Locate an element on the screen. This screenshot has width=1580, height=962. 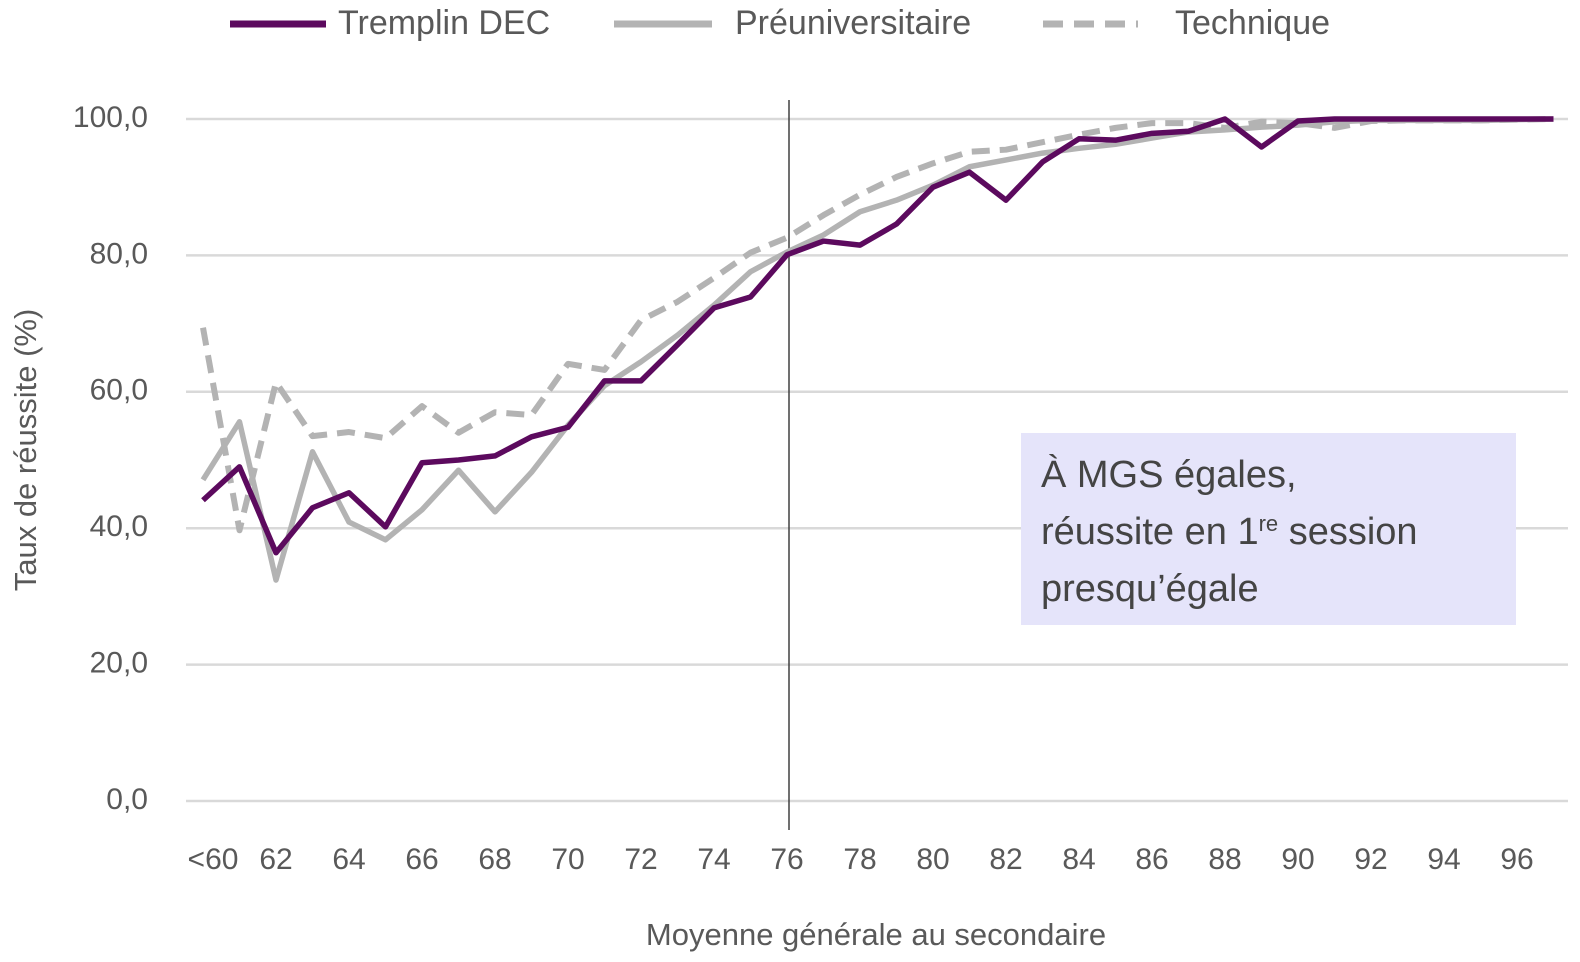
x-tick-label: 92 is located at coordinates (1370, 859).